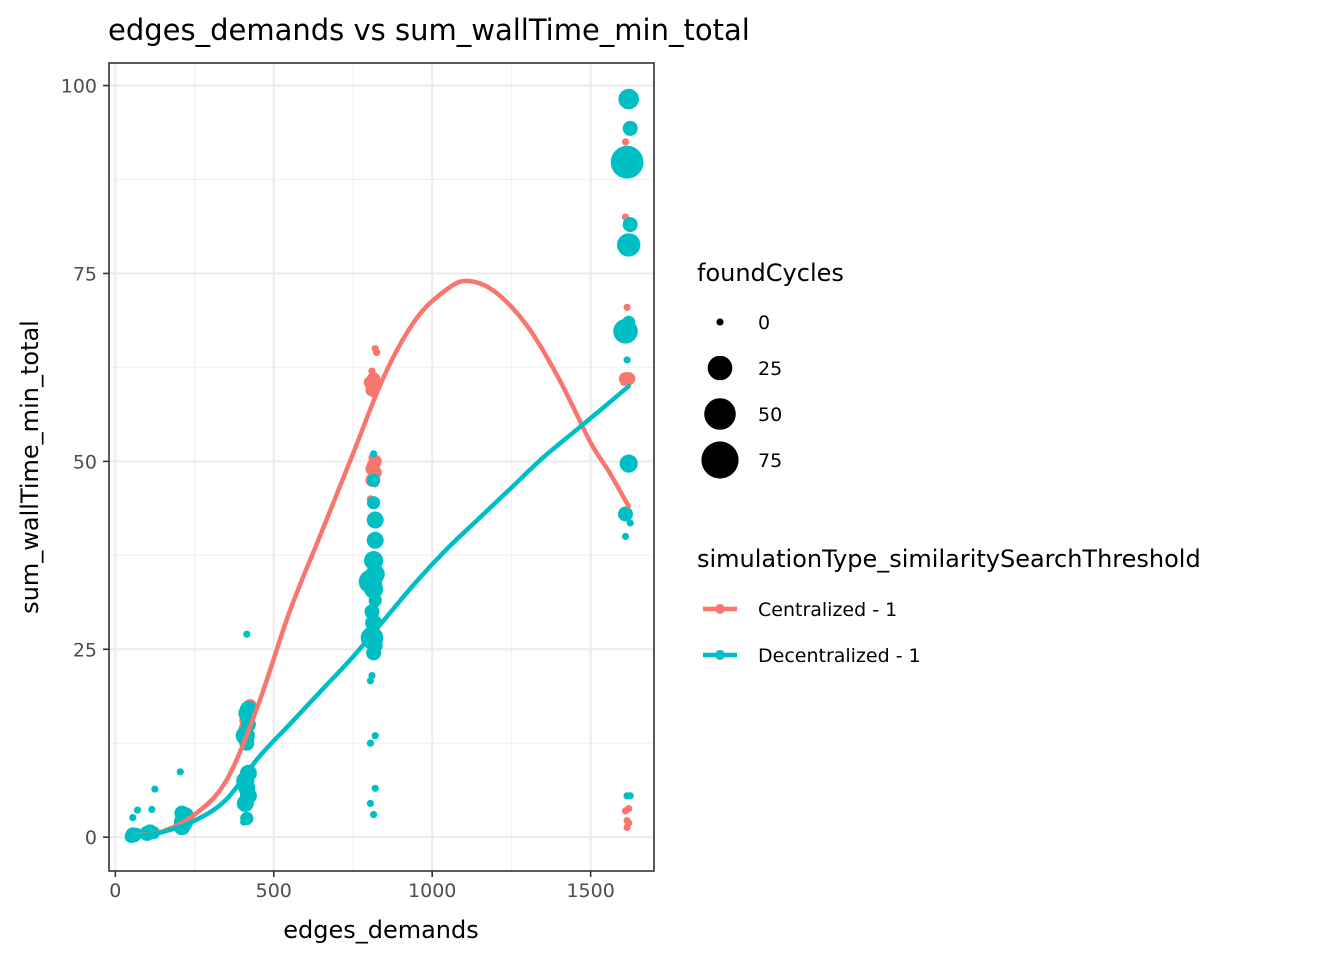  I want to click on x-tick-label: 0, so click(115, 891).